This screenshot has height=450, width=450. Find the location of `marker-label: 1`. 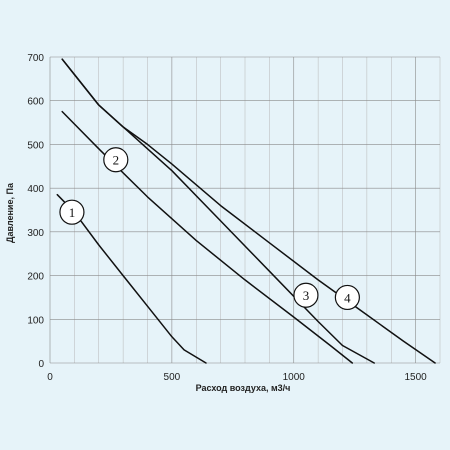

marker-label: 1 is located at coordinates (72, 212).